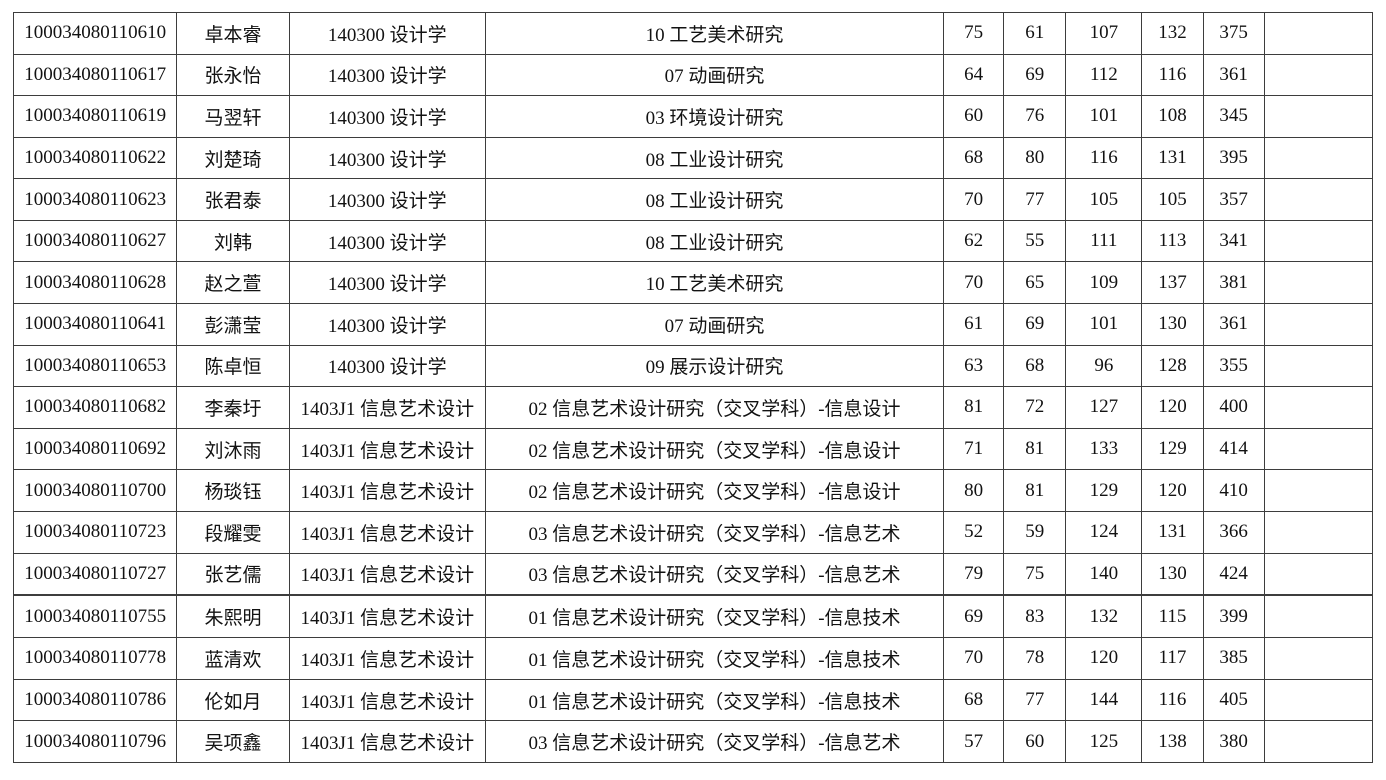 The height and width of the screenshot is (780, 1386). What do you see at coordinates (1233, 449) in the screenshot?
I see `cell-total: 414` at bounding box center [1233, 449].